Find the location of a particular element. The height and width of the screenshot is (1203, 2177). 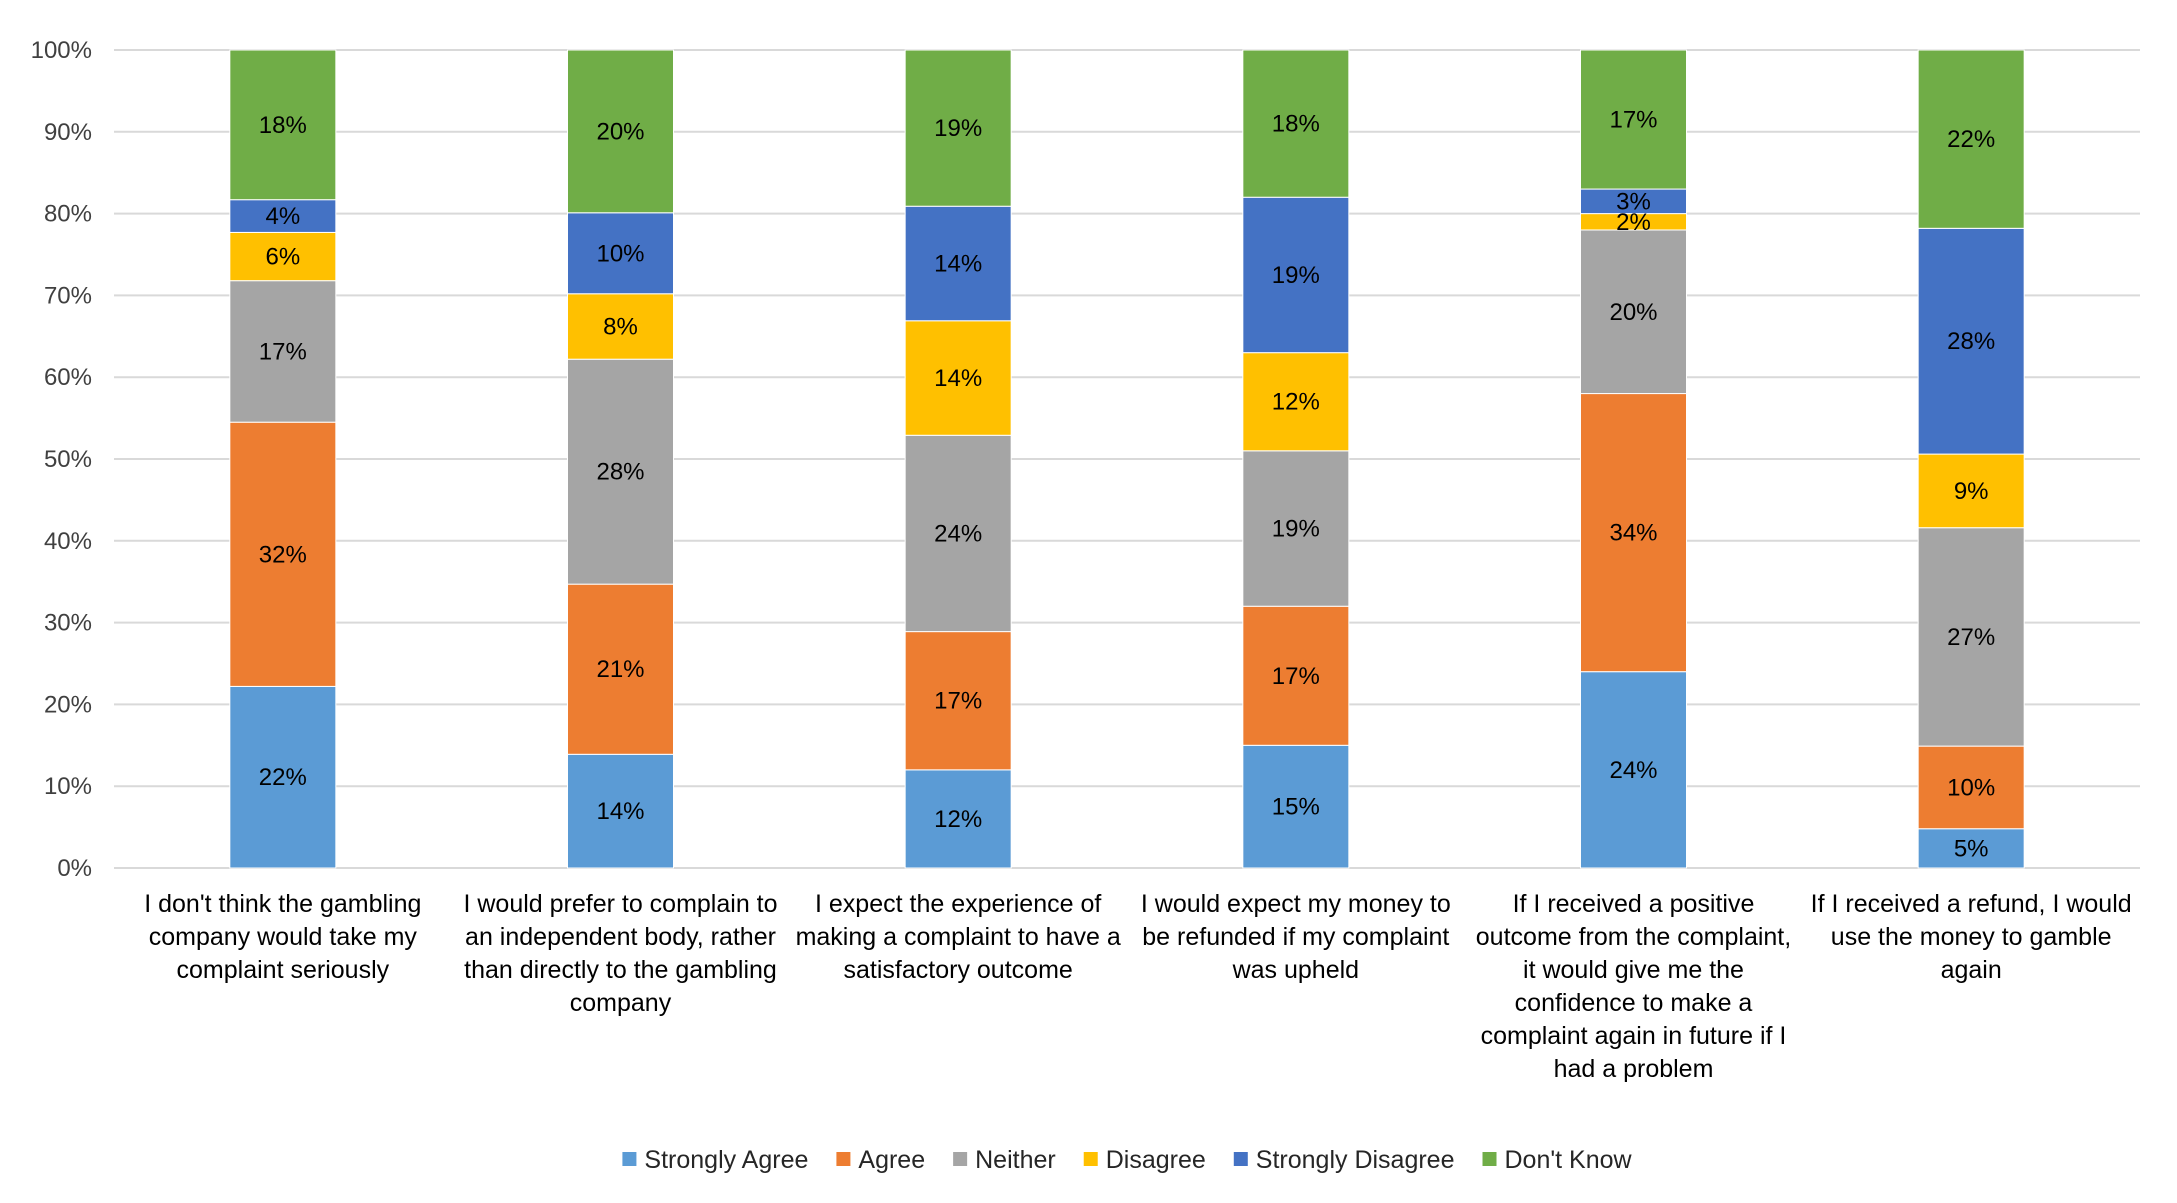

legend-label: Neither is located at coordinates (1015, 1160).